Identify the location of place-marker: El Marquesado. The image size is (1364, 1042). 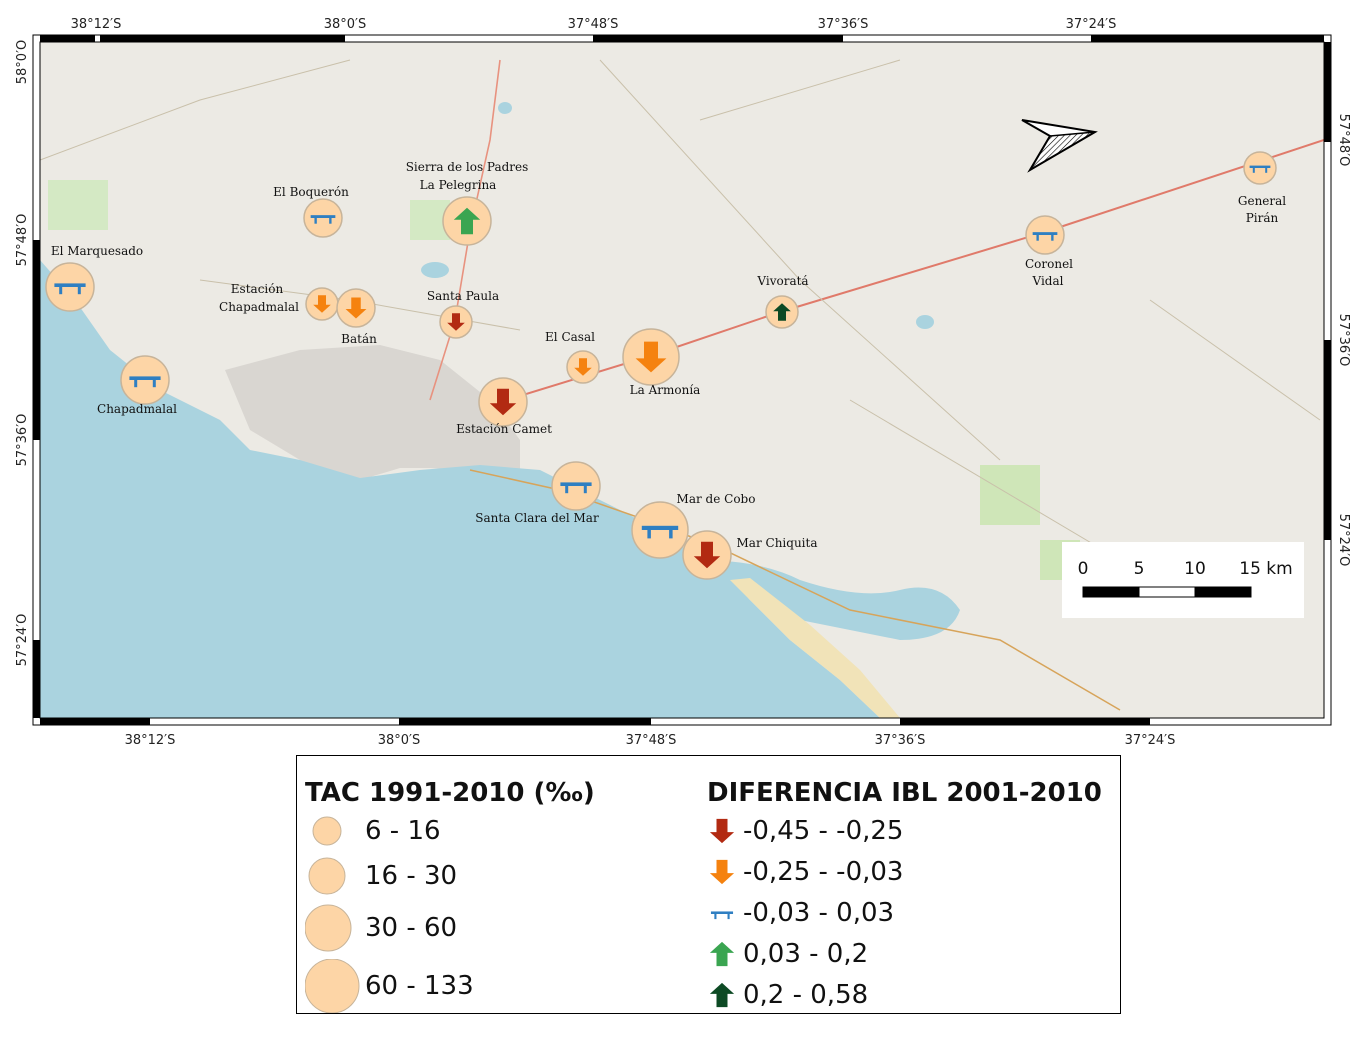
(94, 278).